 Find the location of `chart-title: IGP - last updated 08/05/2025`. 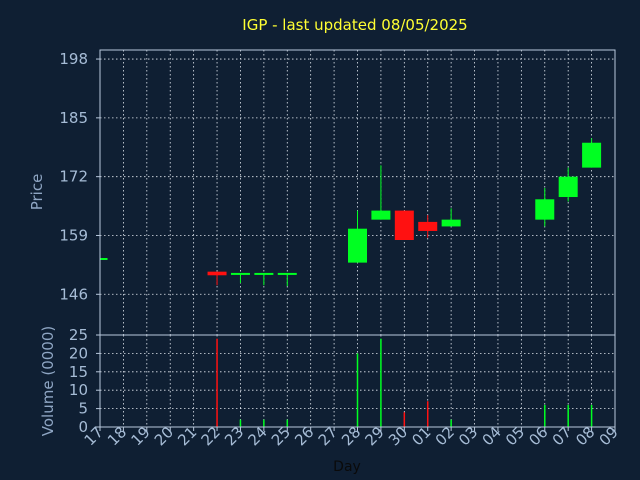

chart-title: IGP - last updated 08/05/2025 is located at coordinates (354, 25).